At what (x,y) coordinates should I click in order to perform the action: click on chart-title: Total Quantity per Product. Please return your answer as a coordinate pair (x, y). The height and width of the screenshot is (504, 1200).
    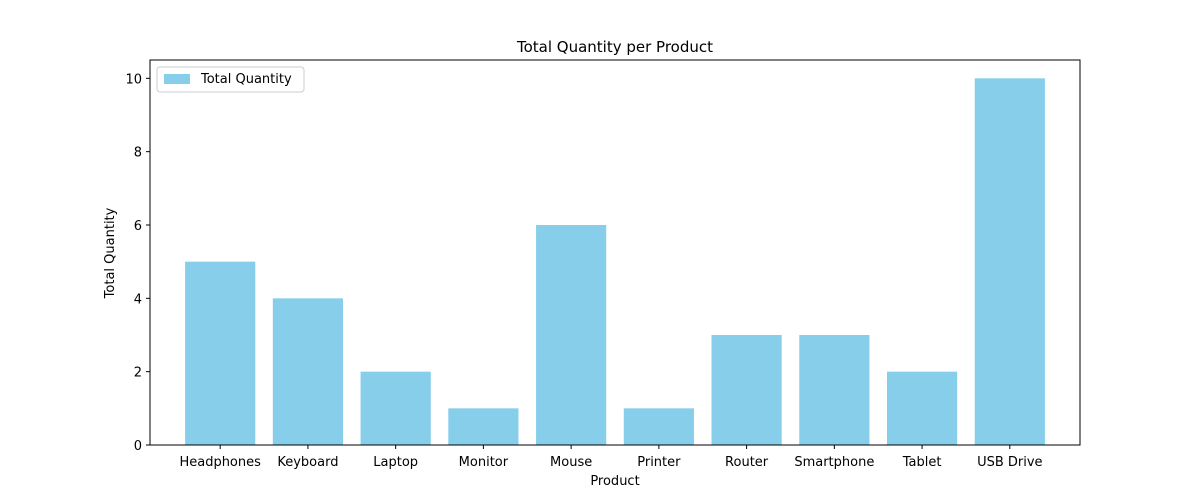
    Looking at the image, I should click on (614, 47).